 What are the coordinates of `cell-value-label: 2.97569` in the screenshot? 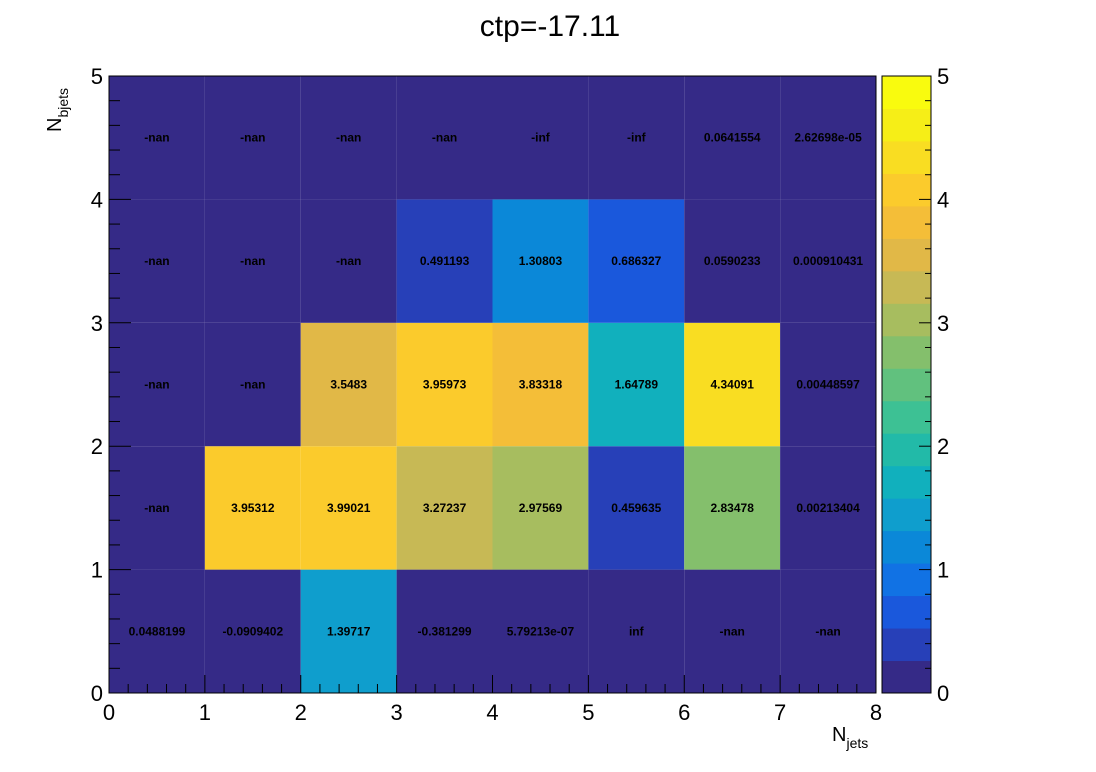 It's located at (541, 508).